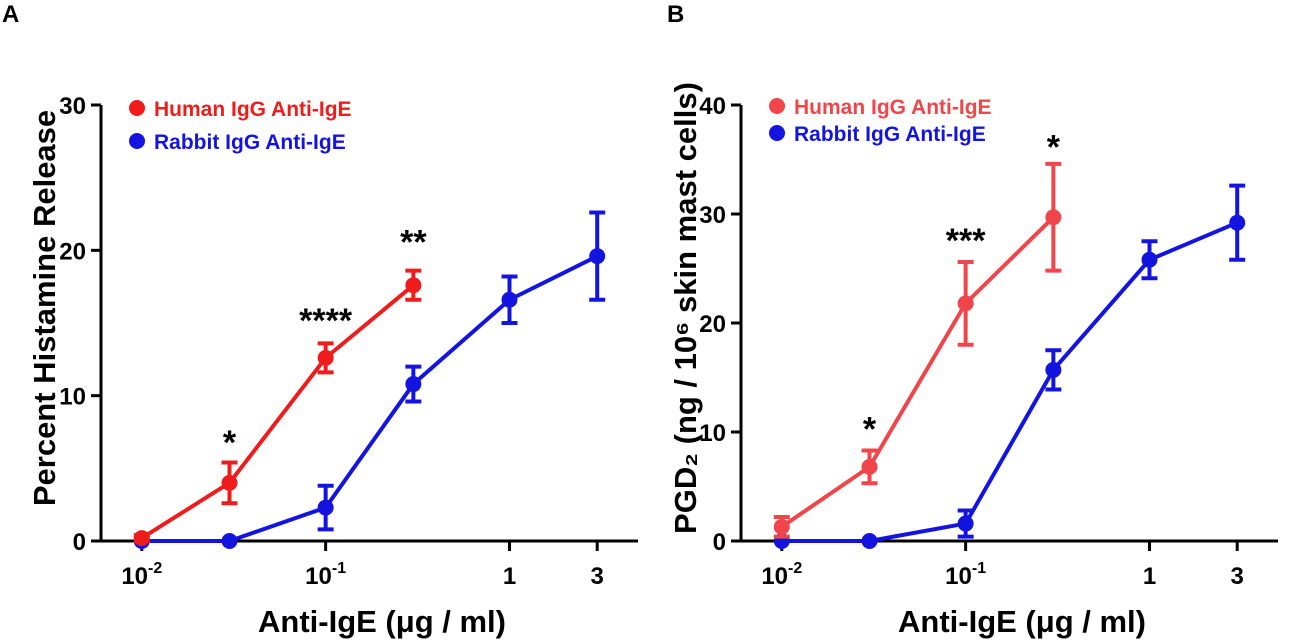  Describe the element at coordinates (44, 308) in the screenshot. I see `y-axis-title-a: Percent Histamine Release` at that location.